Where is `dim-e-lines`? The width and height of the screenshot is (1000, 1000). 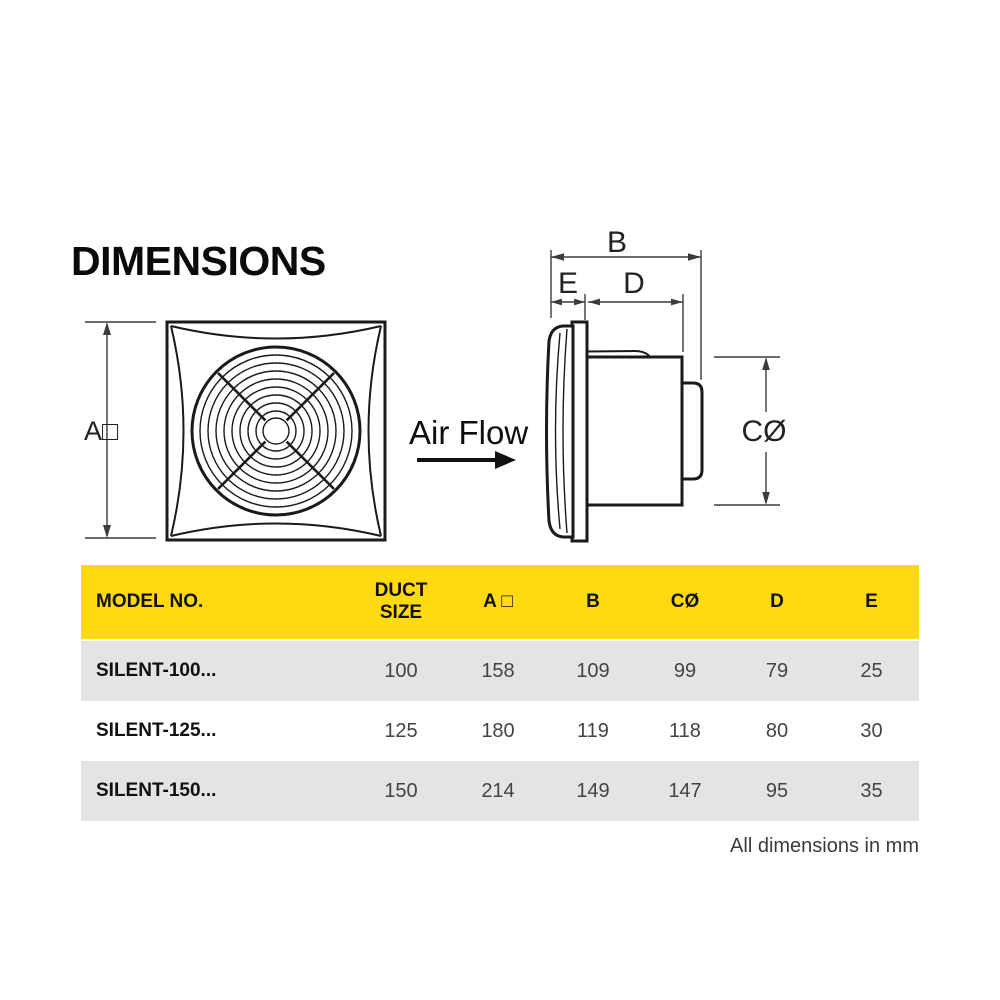 dim-e-lines is located at coordinates (568, 302).